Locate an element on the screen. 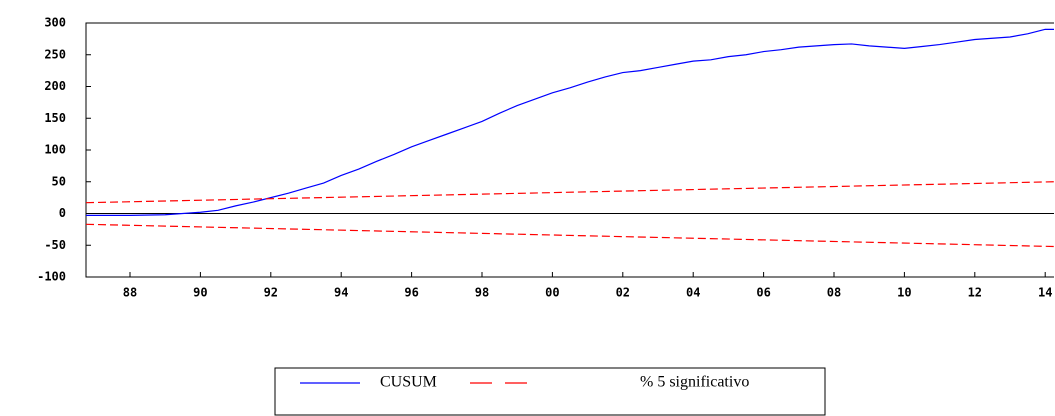  legend-label: % 5 significativo is located at coordinates (694, 382).